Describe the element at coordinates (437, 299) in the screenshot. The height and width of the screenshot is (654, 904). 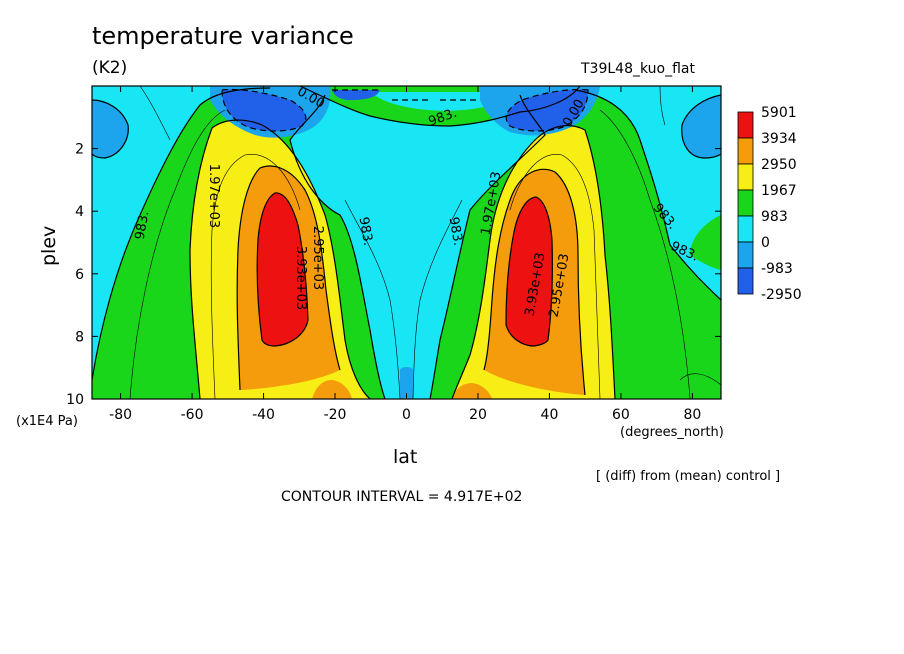
I see `thin-contour-north-c` at that location.